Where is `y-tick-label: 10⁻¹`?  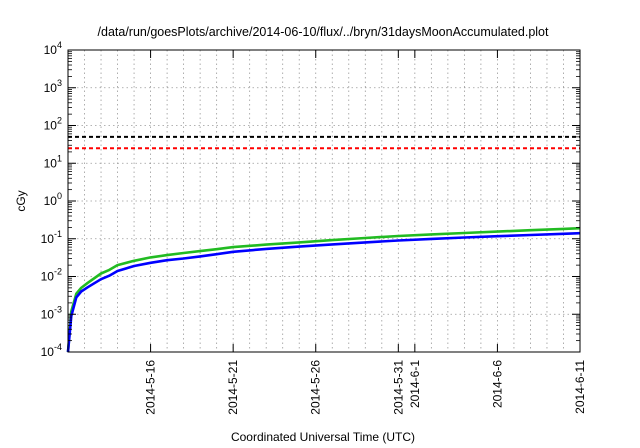
y-tick-label: 10⁻¹ is located at coordinates (51, 237).